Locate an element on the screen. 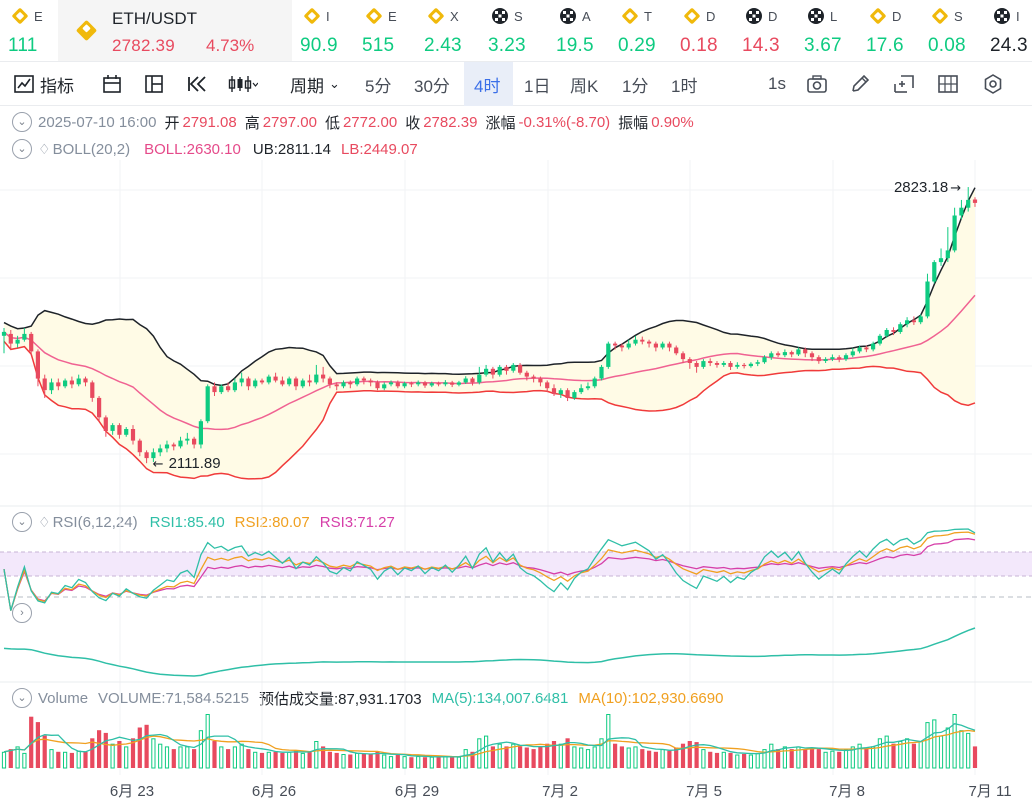 Image resolution: width=1032 pixels, height=808 pixels. interval-1d: 1日 is located at coordinates (537, 86).